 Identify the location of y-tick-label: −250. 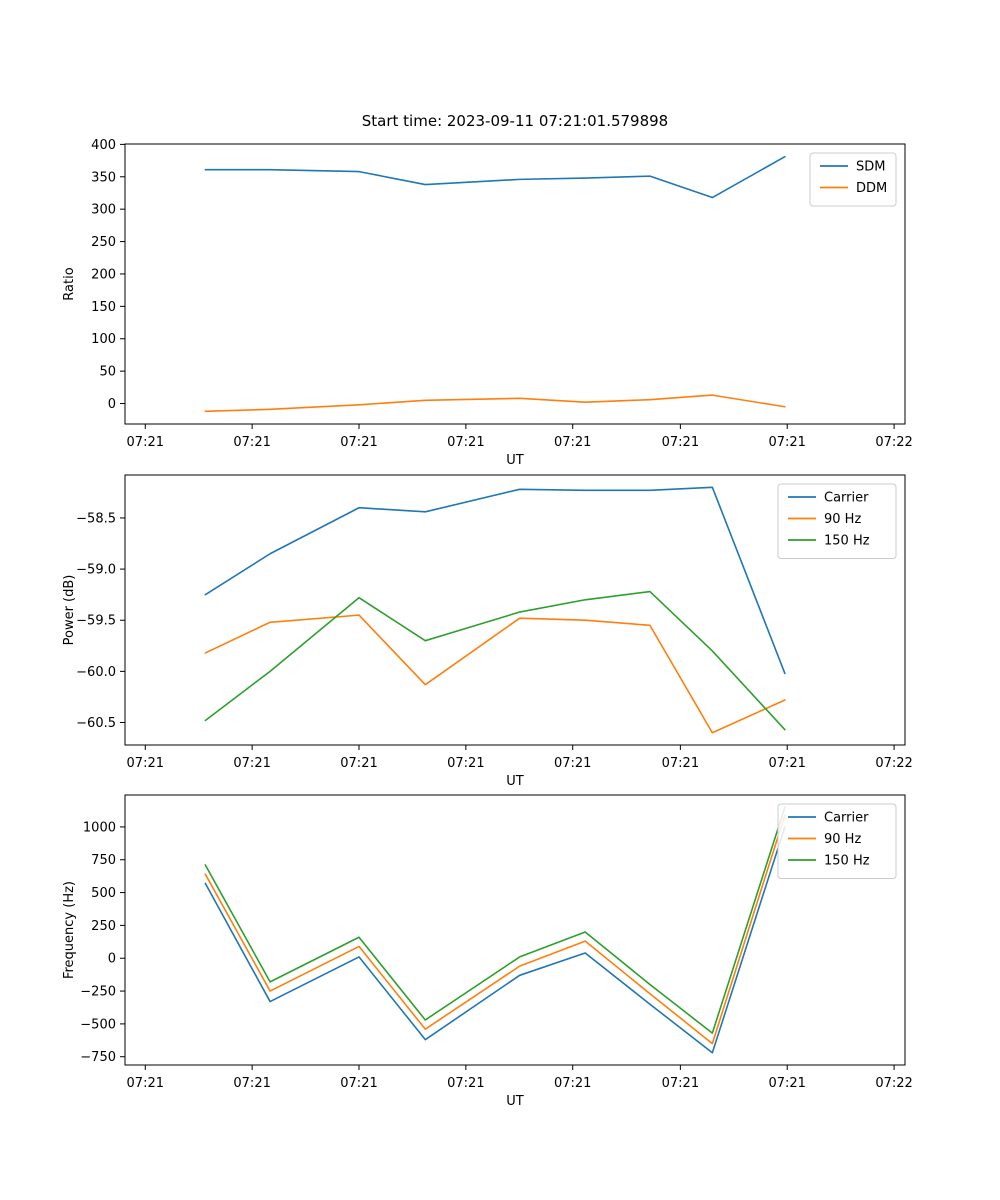
(98, 992).